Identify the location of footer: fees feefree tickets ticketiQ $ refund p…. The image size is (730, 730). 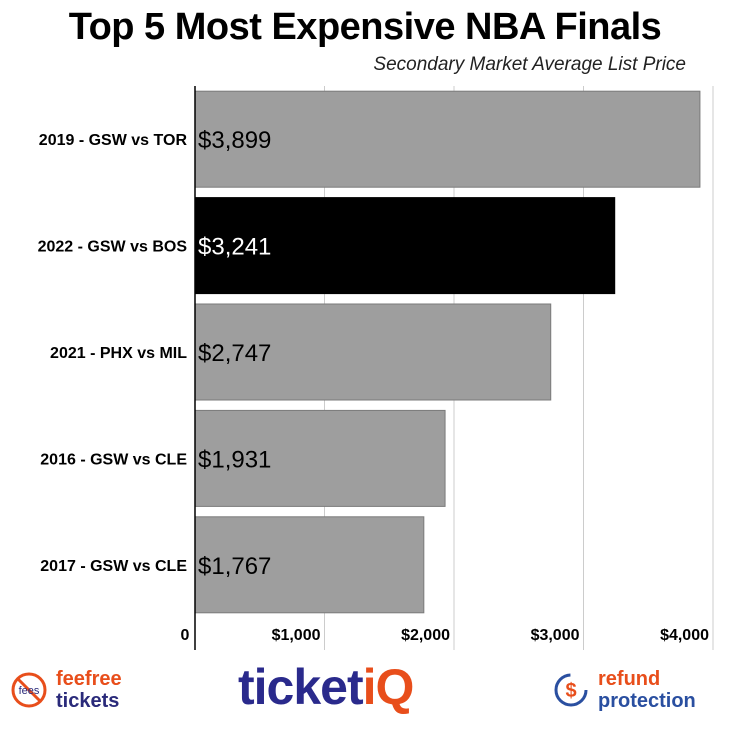
(365, 690).